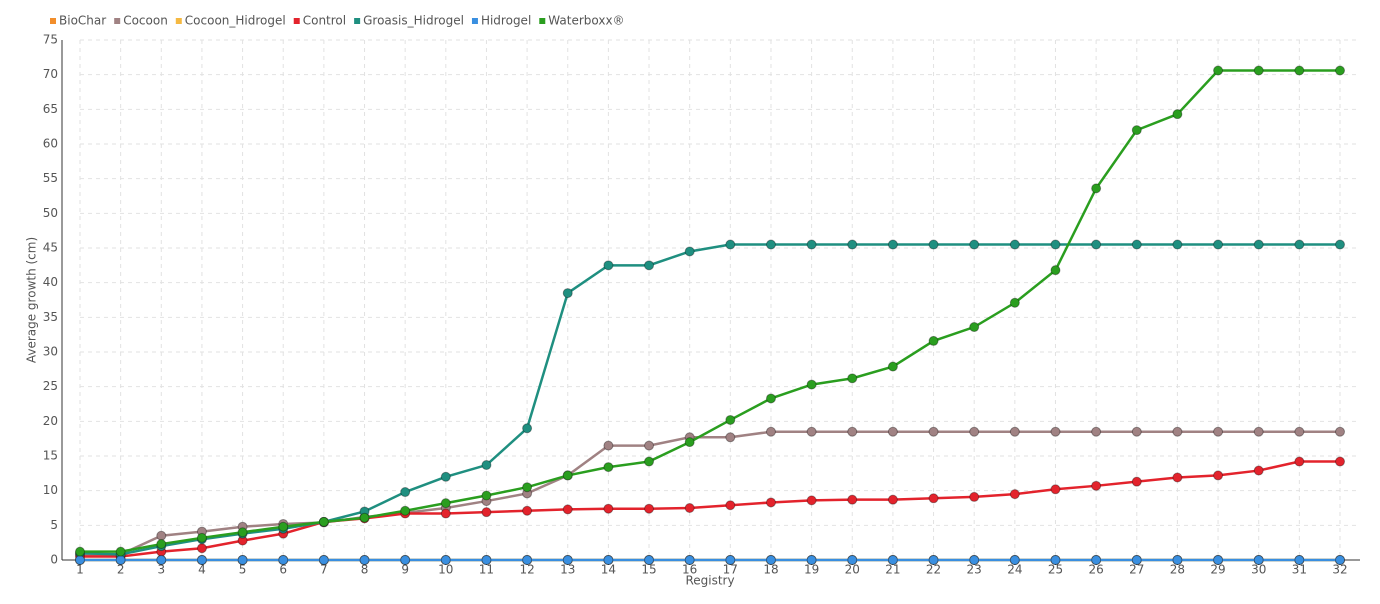 This screenshot has height=604, width=1380. What do you see at coordinates (50, 317) in the screenshot?
I see `y-tick-label: 35` at bounding box center [50, 317].